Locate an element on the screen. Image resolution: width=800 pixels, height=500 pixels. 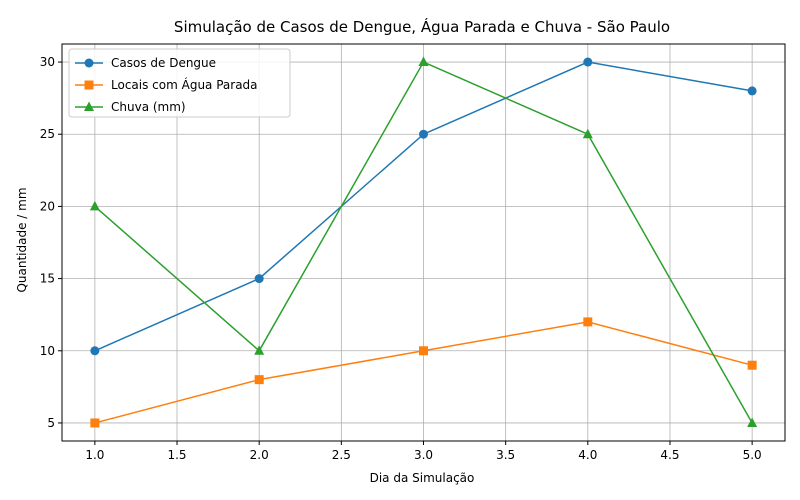
y-tick-label: 10 is located at coordinates (47, 351).